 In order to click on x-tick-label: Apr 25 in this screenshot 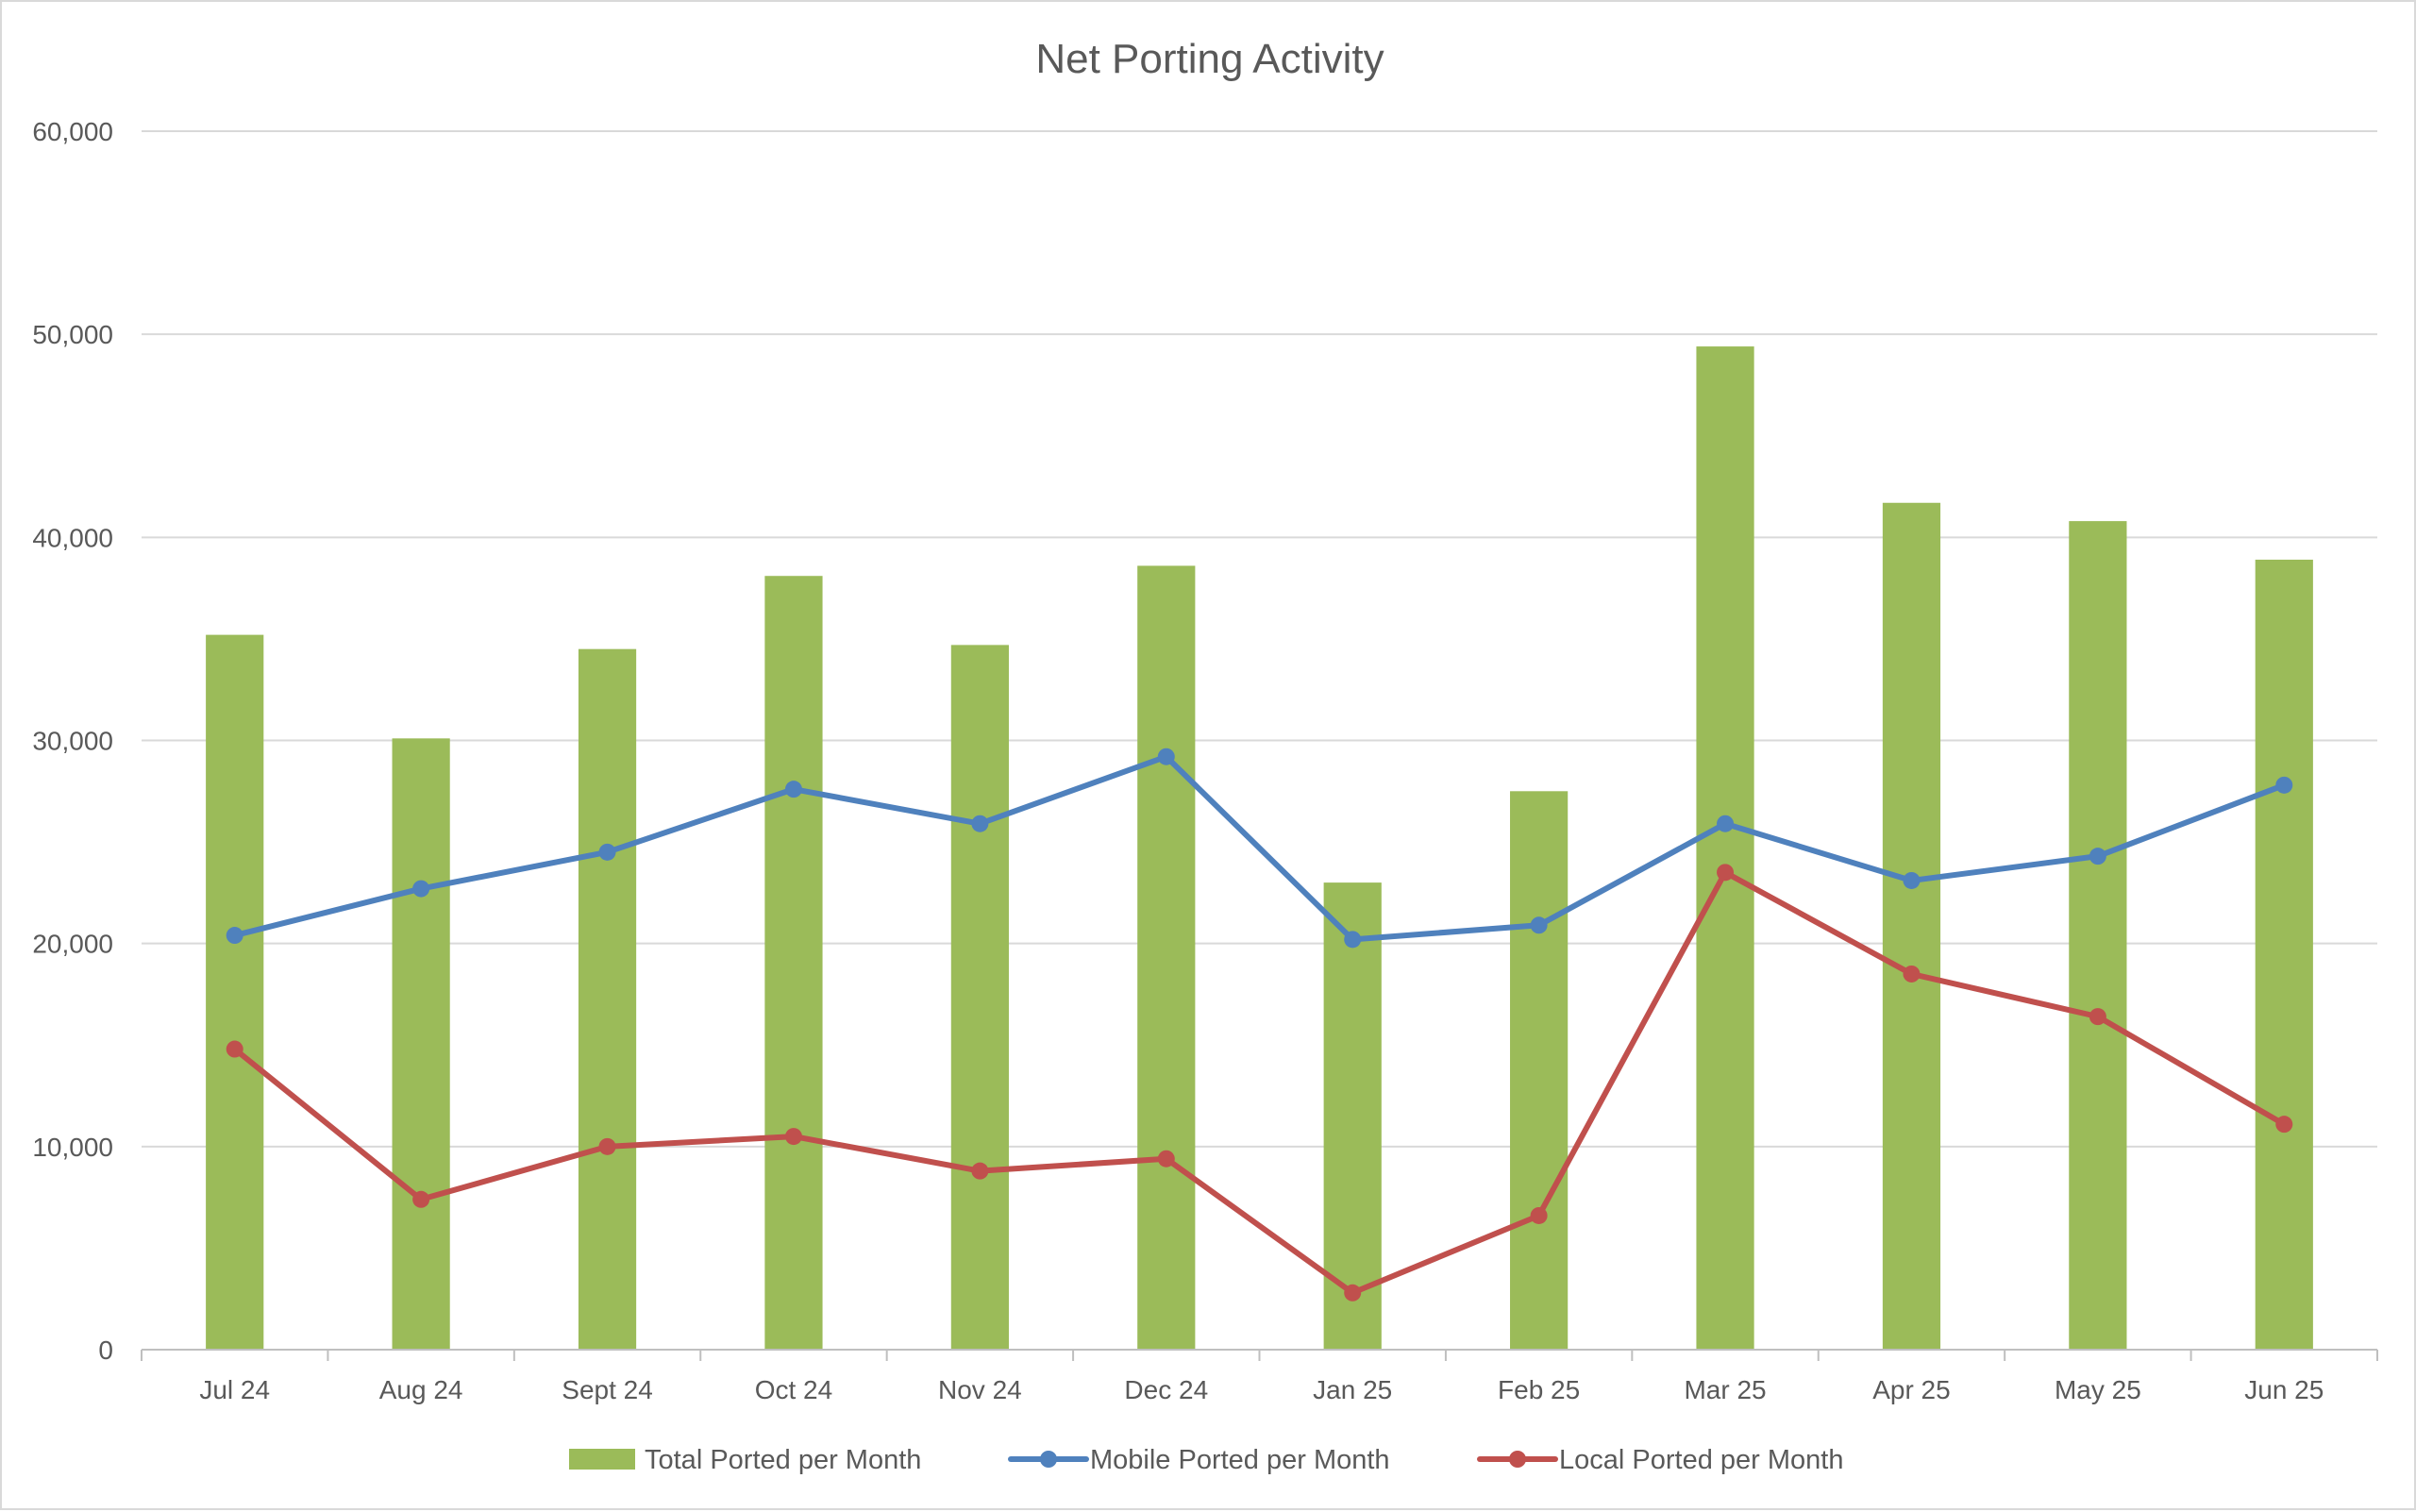, I will do `click(1912, 1389)`.